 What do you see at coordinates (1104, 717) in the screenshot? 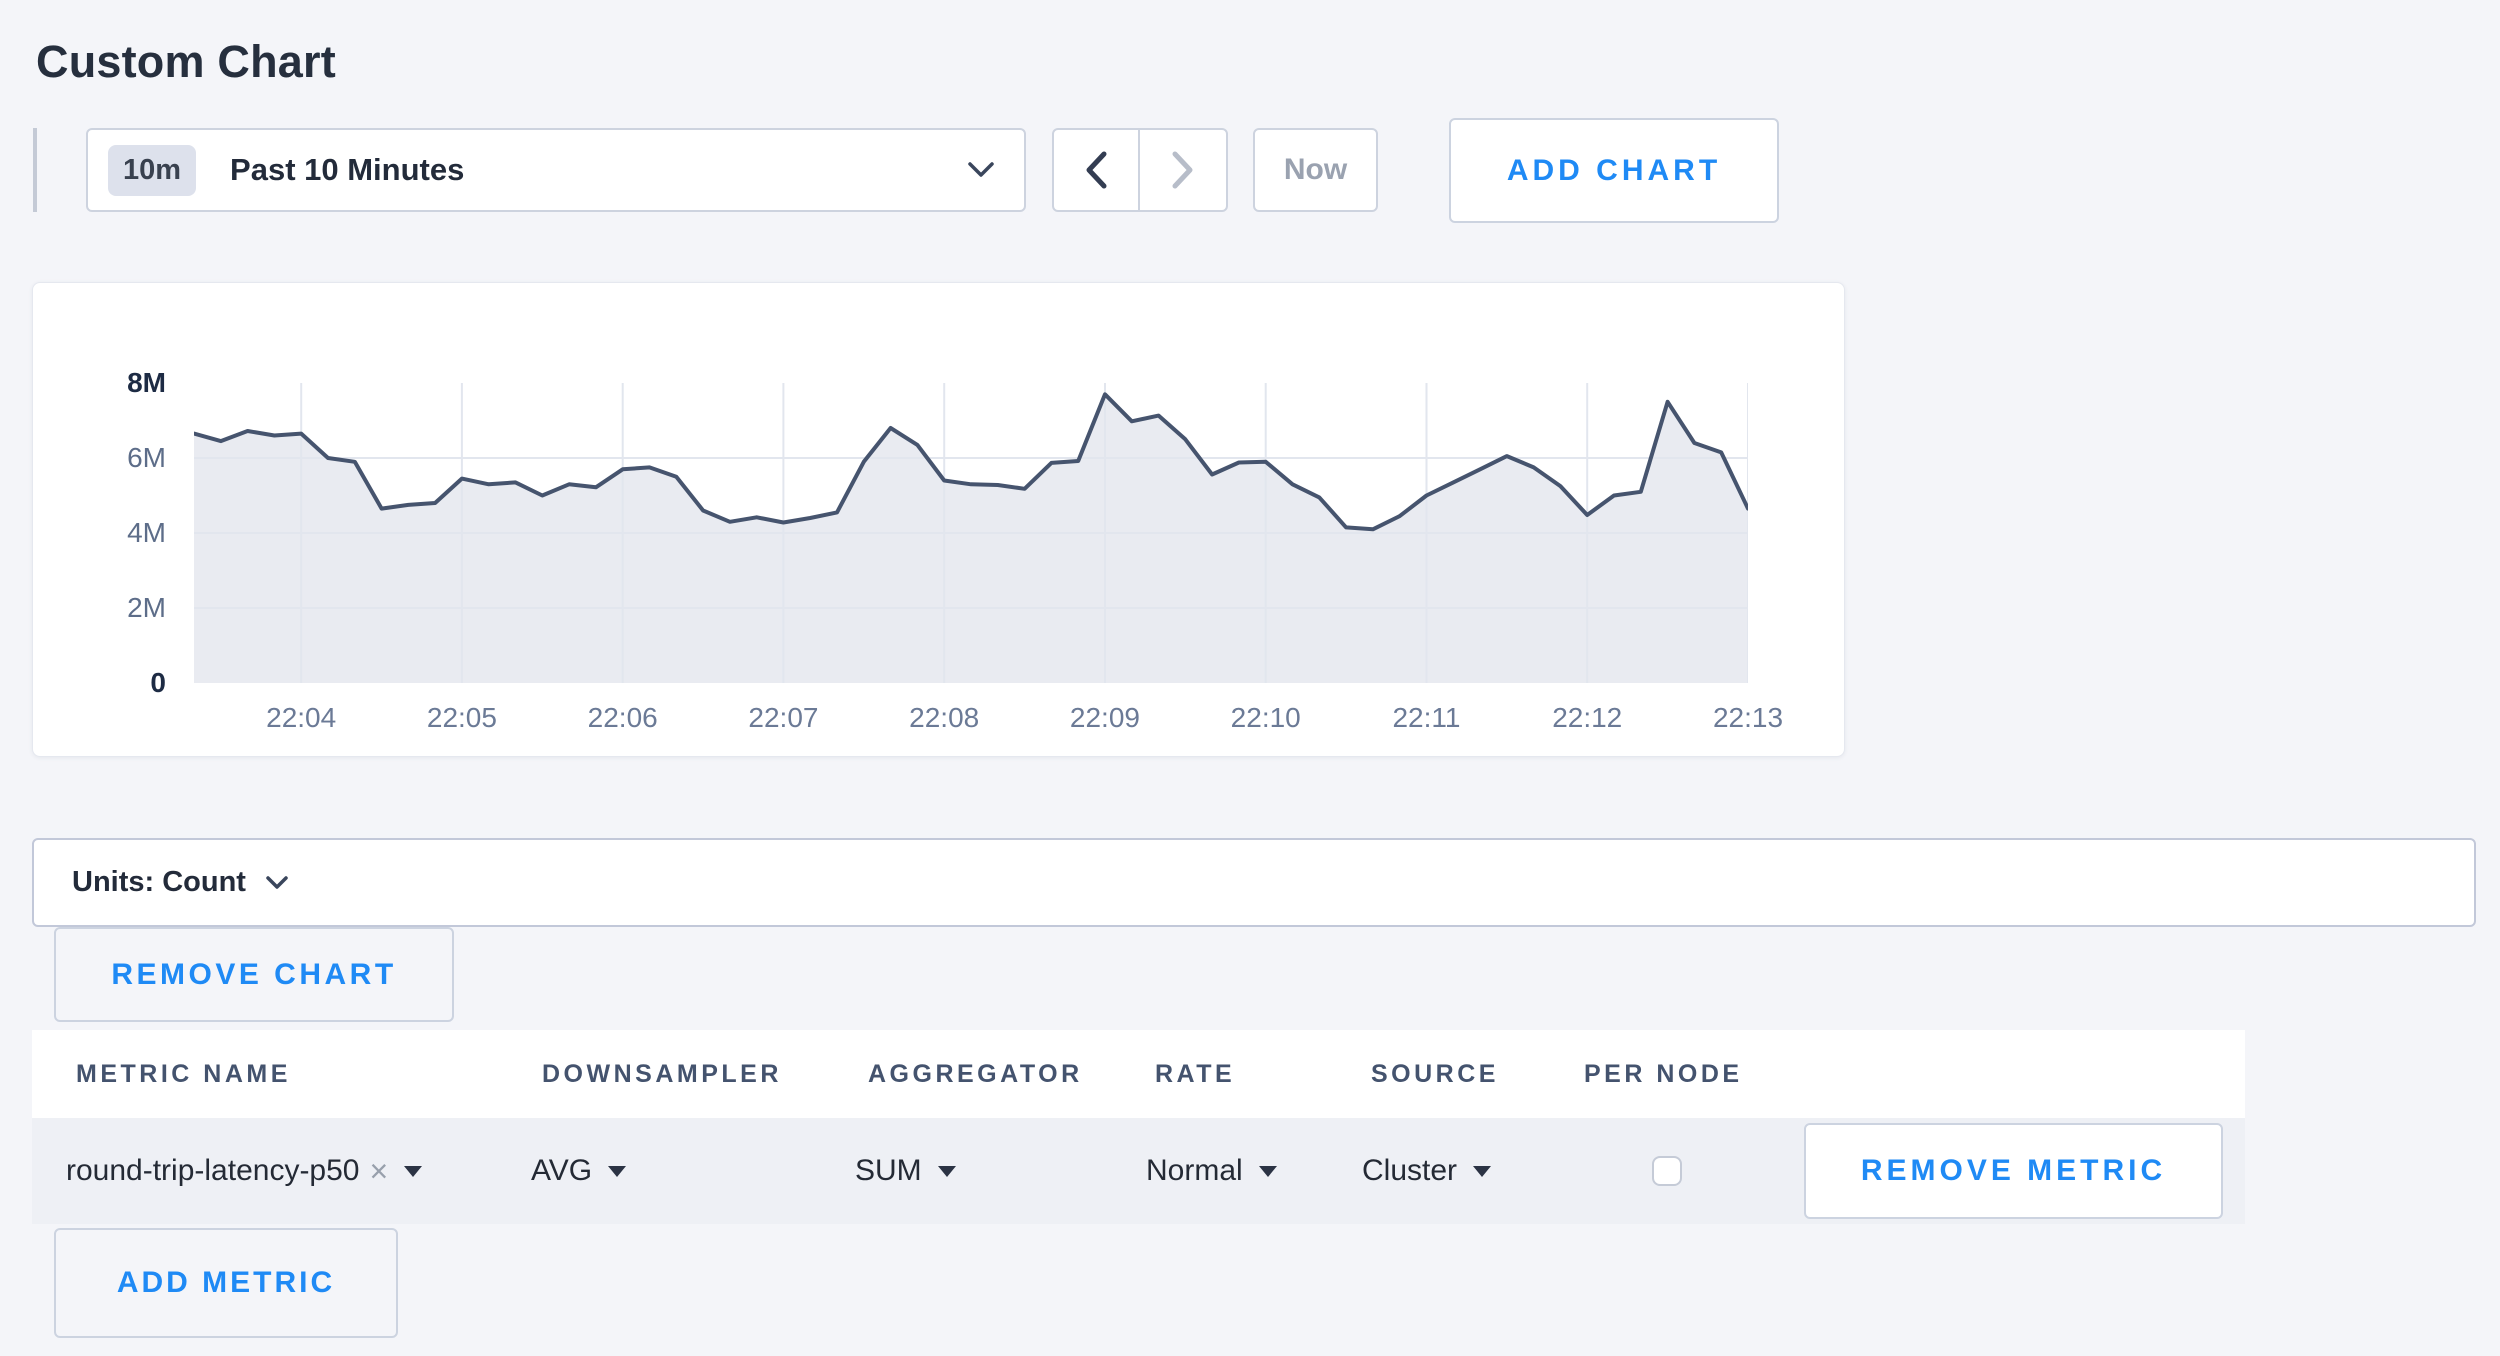
I see `x-axis-label: 22:09` at bounding box center [1104, 717].